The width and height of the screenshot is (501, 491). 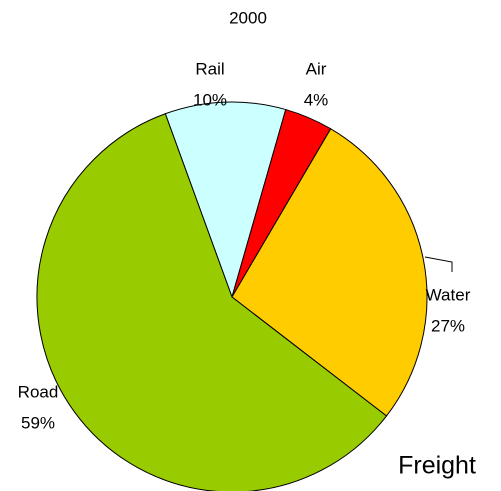 I want to click on slice-value-label: 4%, so click(x=316, y=99).